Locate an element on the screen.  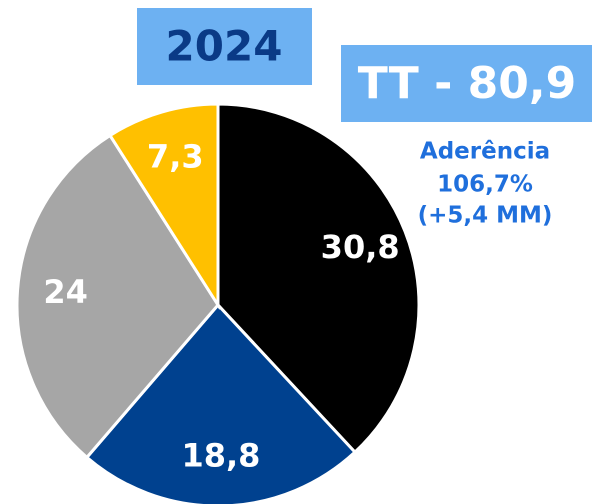
annotation: (+5,4 MM) is located at coordinates (485, 216).